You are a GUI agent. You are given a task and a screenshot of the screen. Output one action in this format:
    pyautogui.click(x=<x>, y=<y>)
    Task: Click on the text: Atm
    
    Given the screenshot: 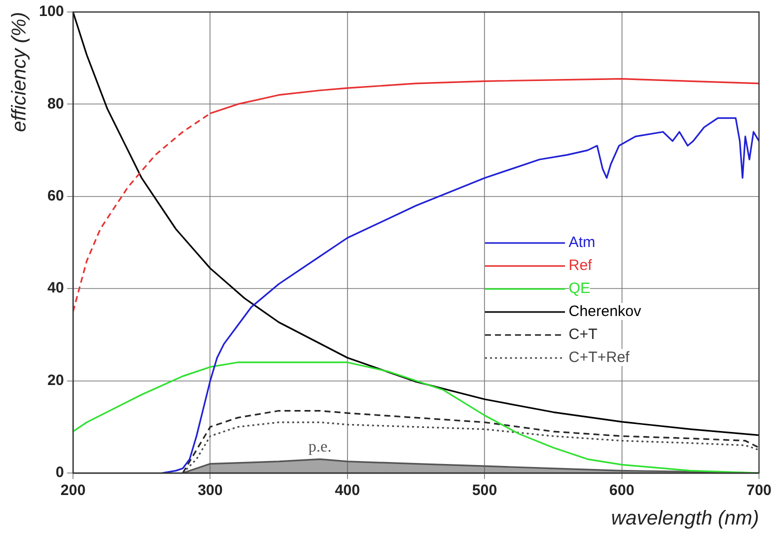 What is the action you would take?
    pyautogui.click(x=582, y=242)
    